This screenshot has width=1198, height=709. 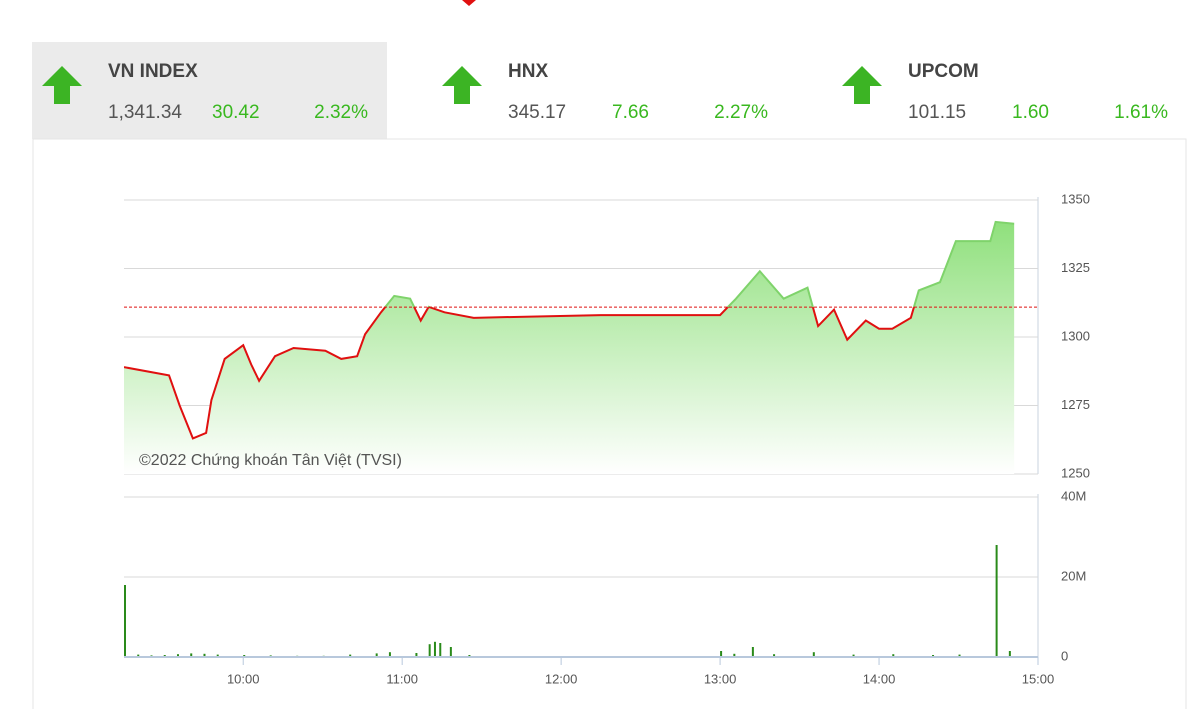 I want to click on copyright: ©2022 Chứng khoán Tân Việt (TVSI), so click(x=270, y=460).